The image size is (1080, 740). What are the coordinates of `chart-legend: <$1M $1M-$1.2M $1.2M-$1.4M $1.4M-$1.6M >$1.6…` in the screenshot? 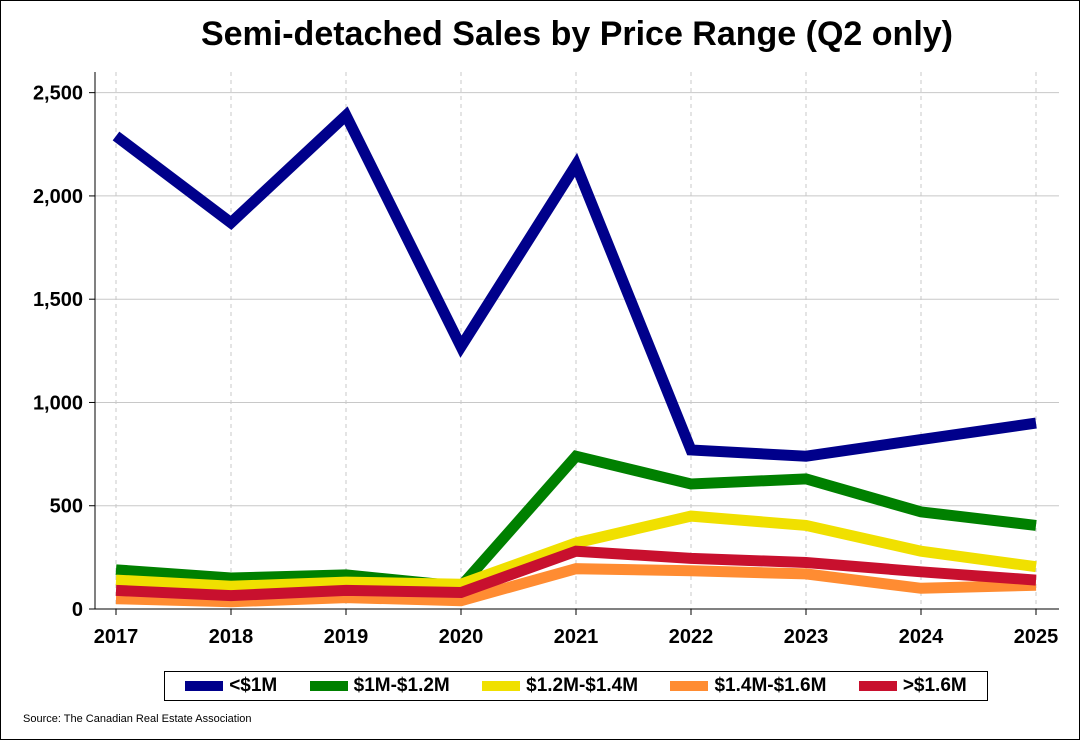 It's located at (576, 686).